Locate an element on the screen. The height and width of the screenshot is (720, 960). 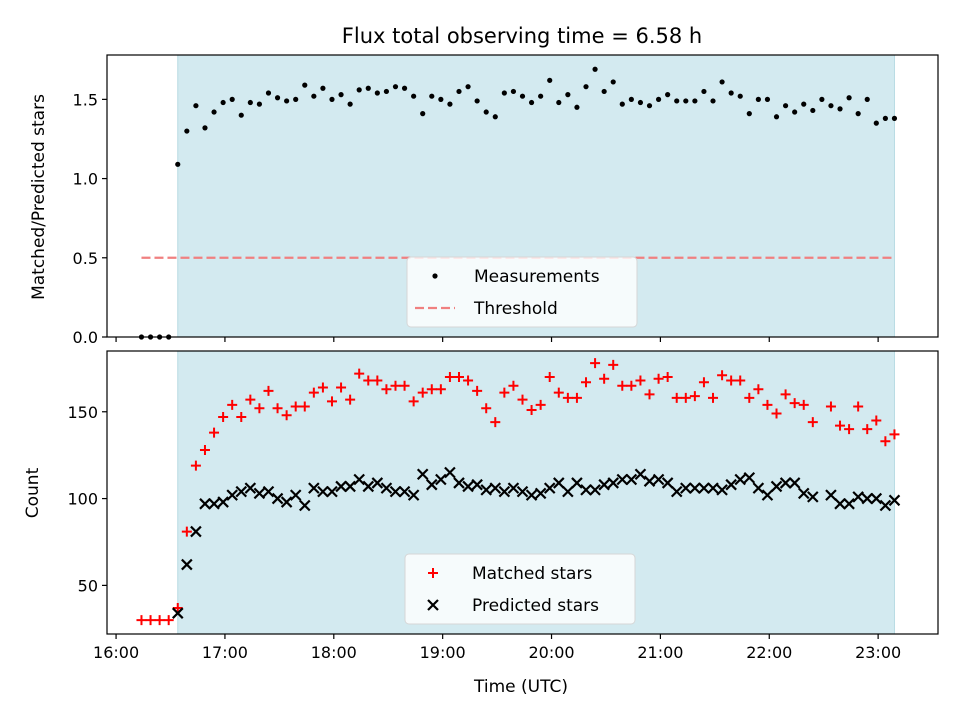
top-y-tick-label: 1.5 is located at coordinates (85, 99).